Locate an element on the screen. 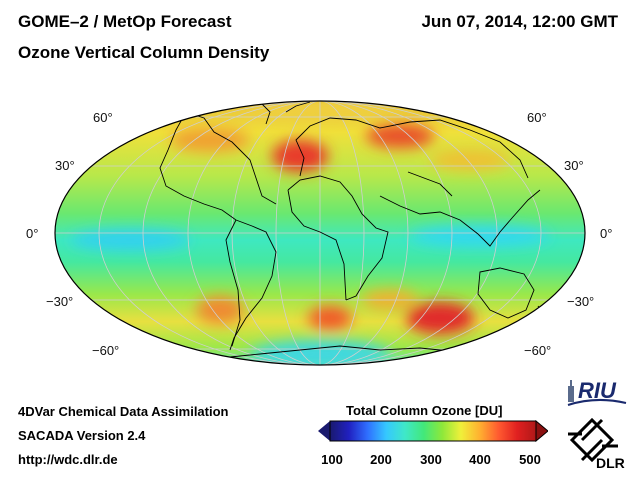  dlr-logo-text: DLR is located at coordinates (610, 462).